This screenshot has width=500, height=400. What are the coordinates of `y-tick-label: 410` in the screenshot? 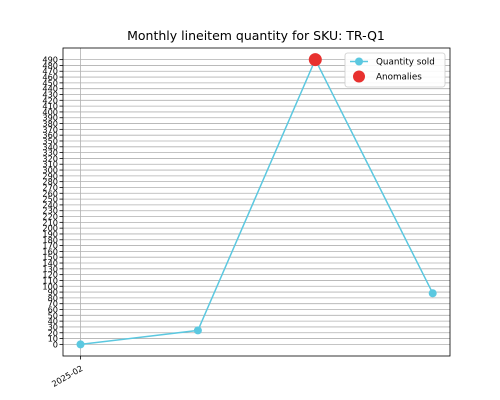 It's located at (50, 106).